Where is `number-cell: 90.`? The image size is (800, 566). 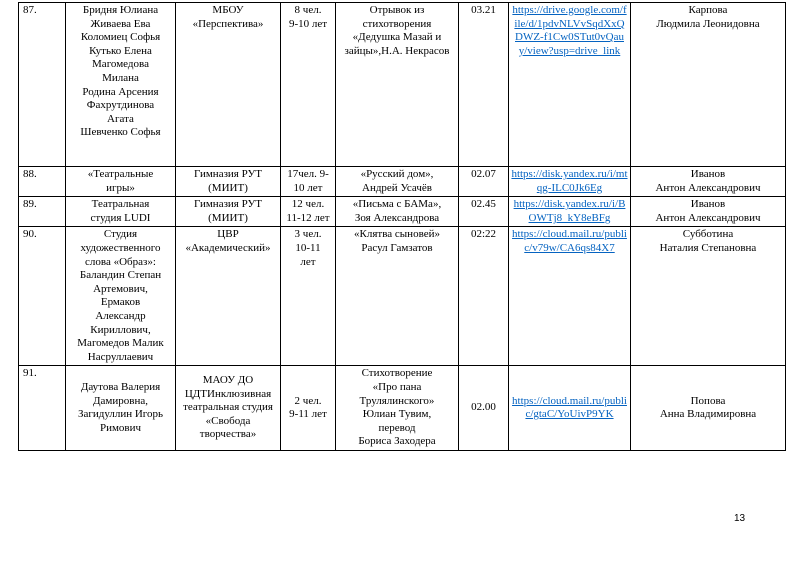 number-cell: 90. is located at coordinates (42, 296).